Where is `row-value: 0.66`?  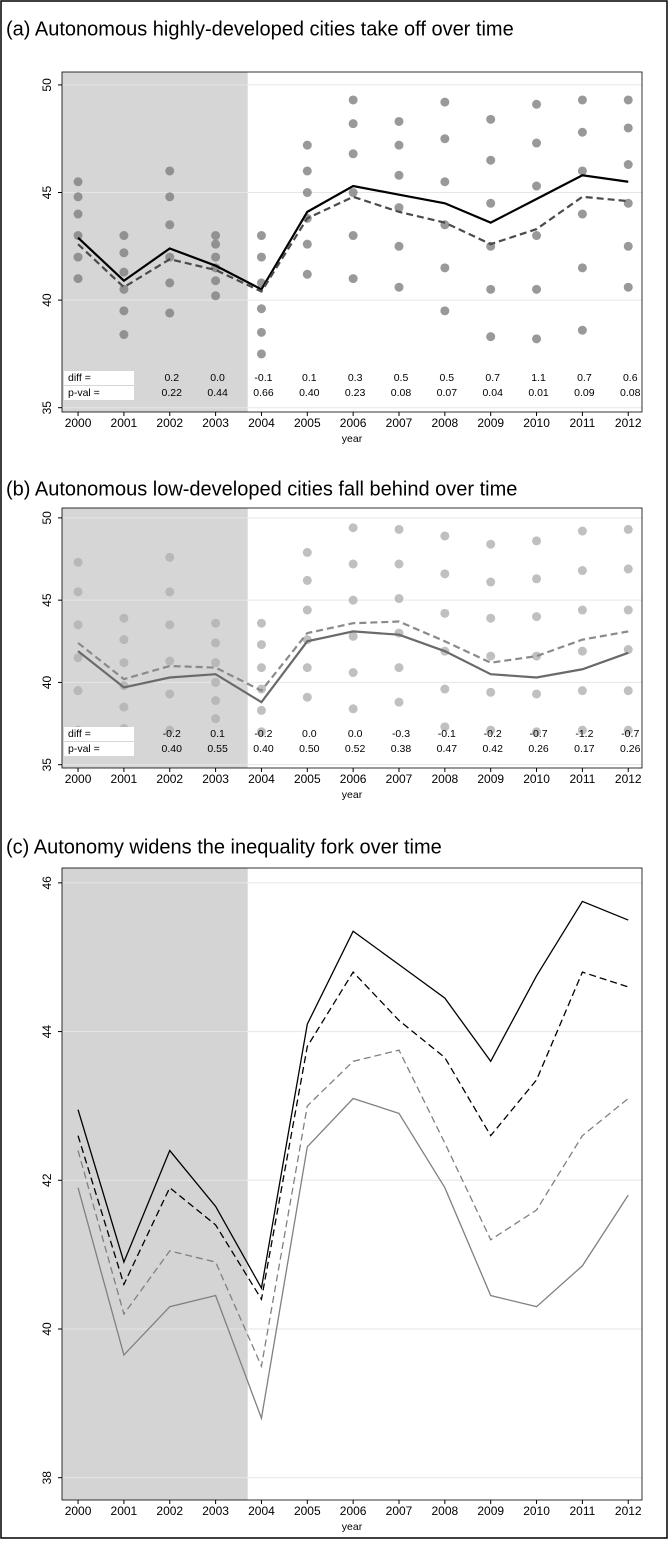
row-value: 0.66 is located at coordinates (263, 393).